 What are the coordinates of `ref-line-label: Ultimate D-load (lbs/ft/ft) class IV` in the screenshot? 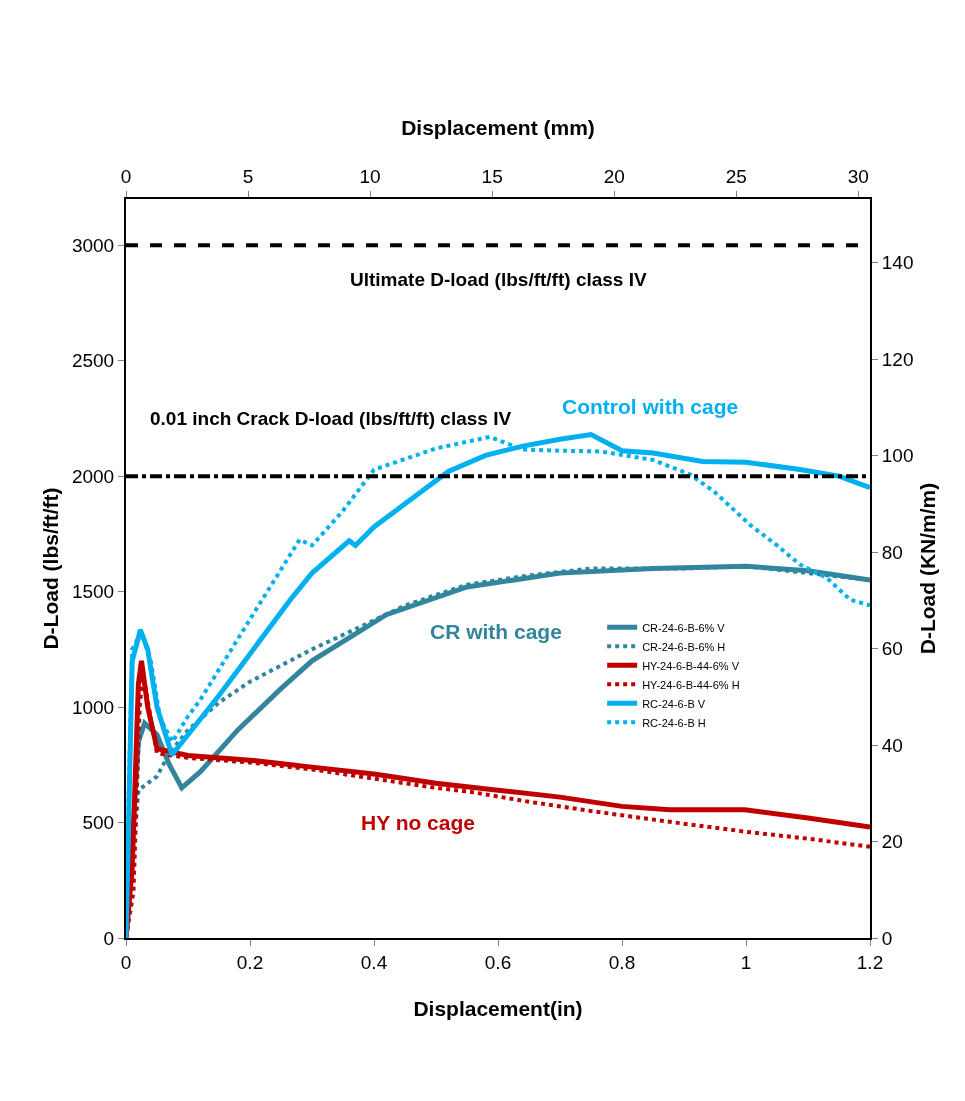 It's located at (498, 279).